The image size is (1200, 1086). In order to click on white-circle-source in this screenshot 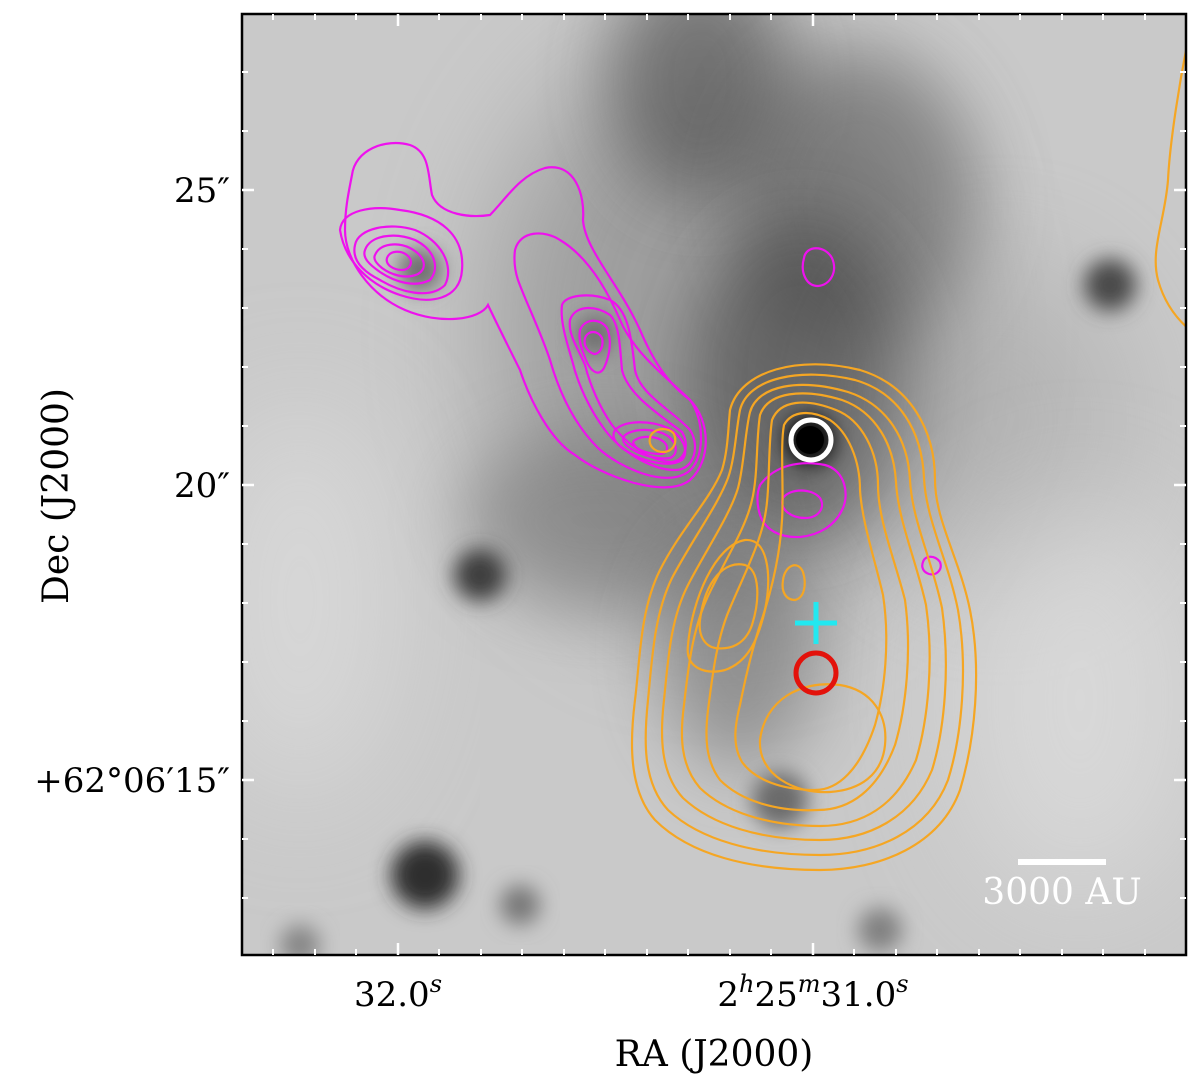, I will do `click(811, 440)`.